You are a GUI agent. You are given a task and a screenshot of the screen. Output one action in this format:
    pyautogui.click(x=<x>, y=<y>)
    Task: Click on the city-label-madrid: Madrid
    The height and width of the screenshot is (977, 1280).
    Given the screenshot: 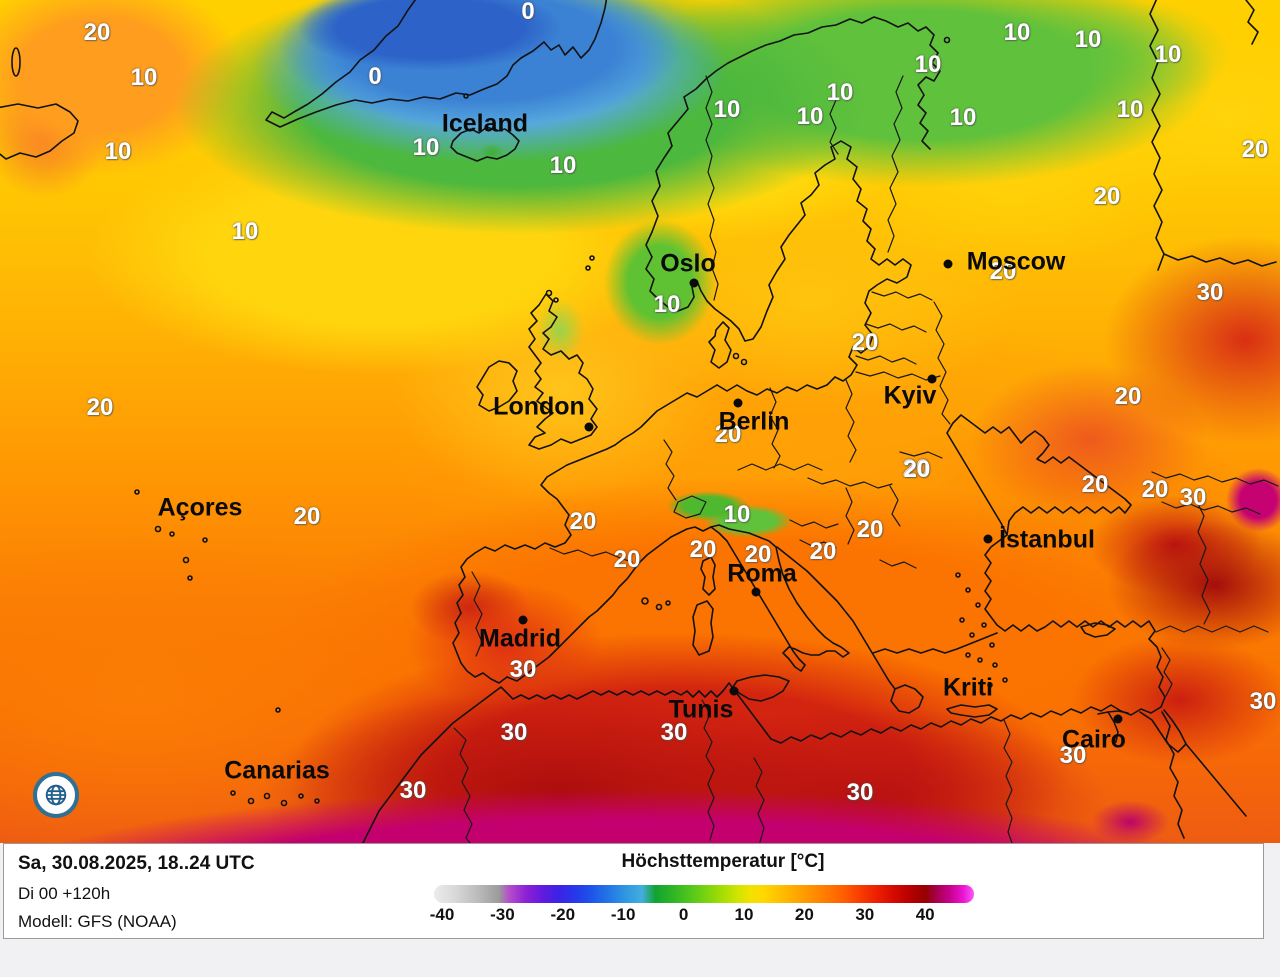 What is the action you would take?
    pyautogui.click(x=520, y=638)
    